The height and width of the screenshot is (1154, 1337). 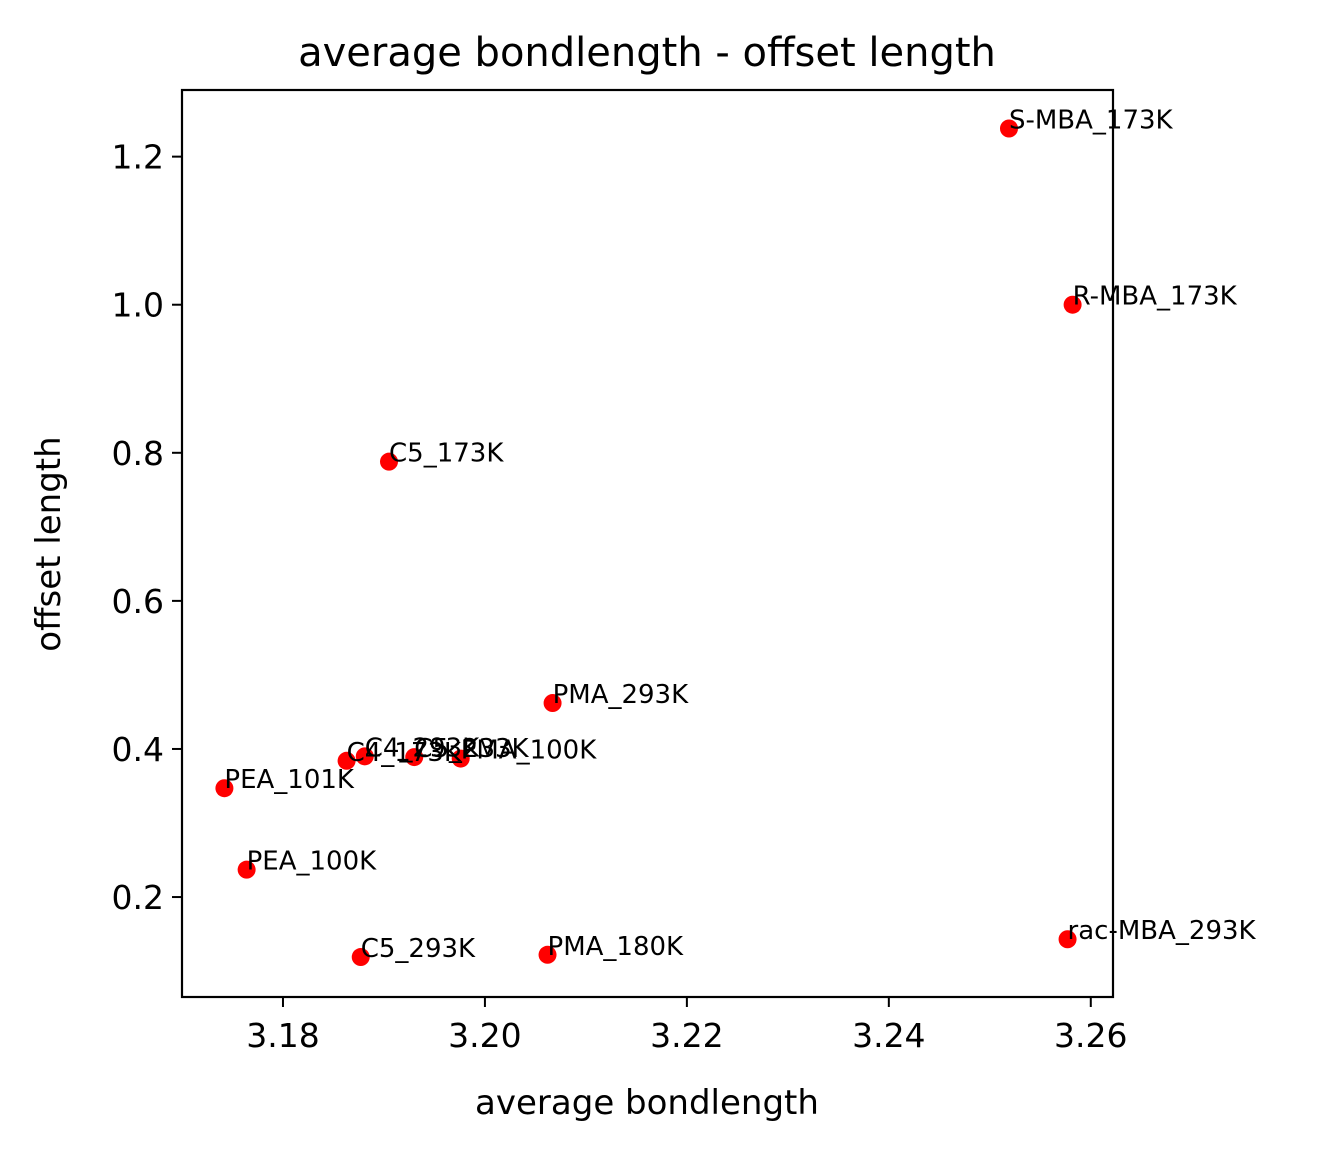 What do you see at coordinates (647, 53) in the screenshot?
I see `chart-title: average bondlength - offset length` at bounding box center [647, 53].